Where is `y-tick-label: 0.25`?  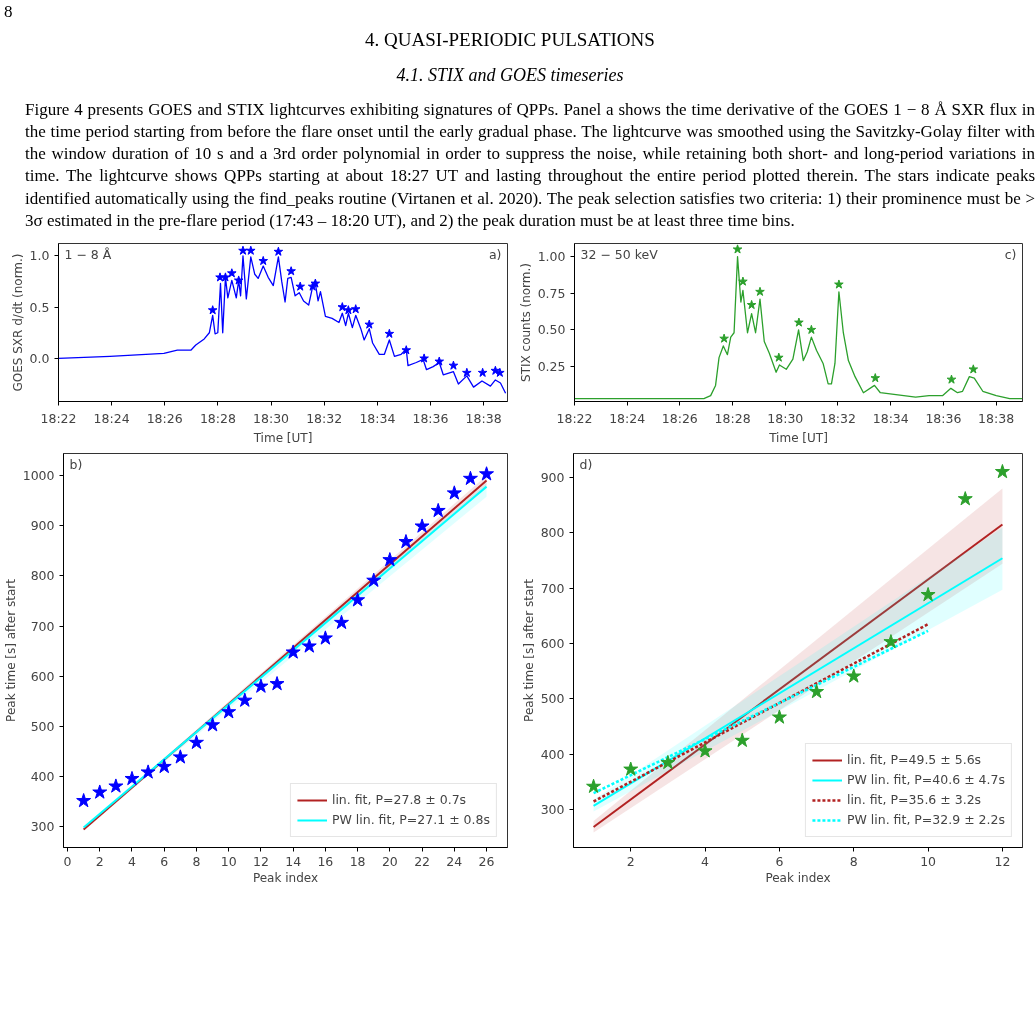 y-tick-label: 0.25 is located at coordinates (551, 366).